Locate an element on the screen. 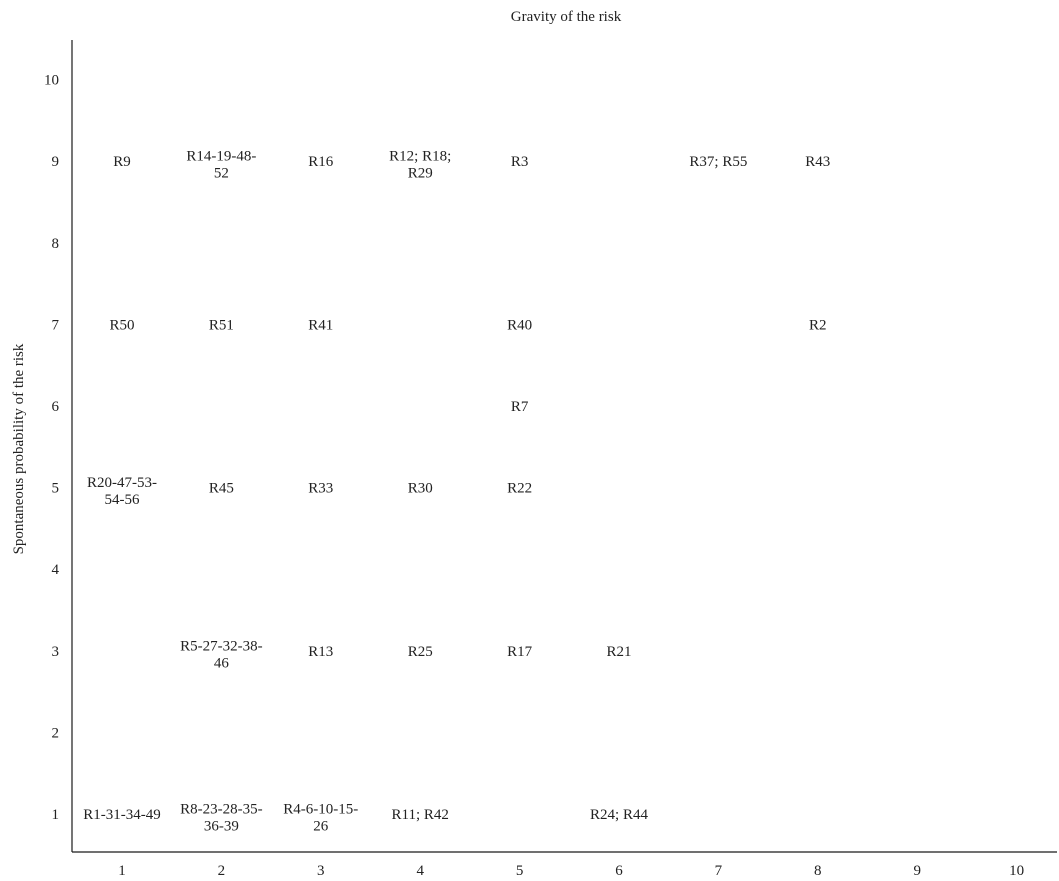  risk-label-line: R25 is located at coordinates (420, 652).